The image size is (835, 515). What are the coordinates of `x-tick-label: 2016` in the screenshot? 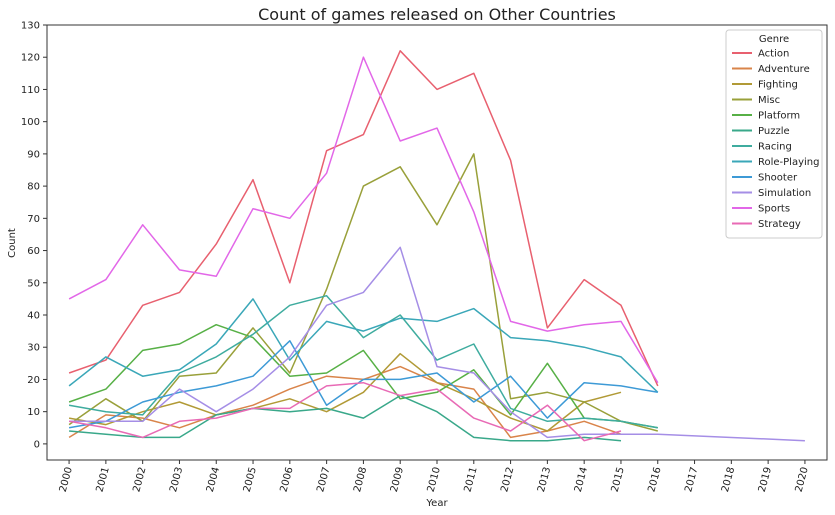 It's located at (654, 479).